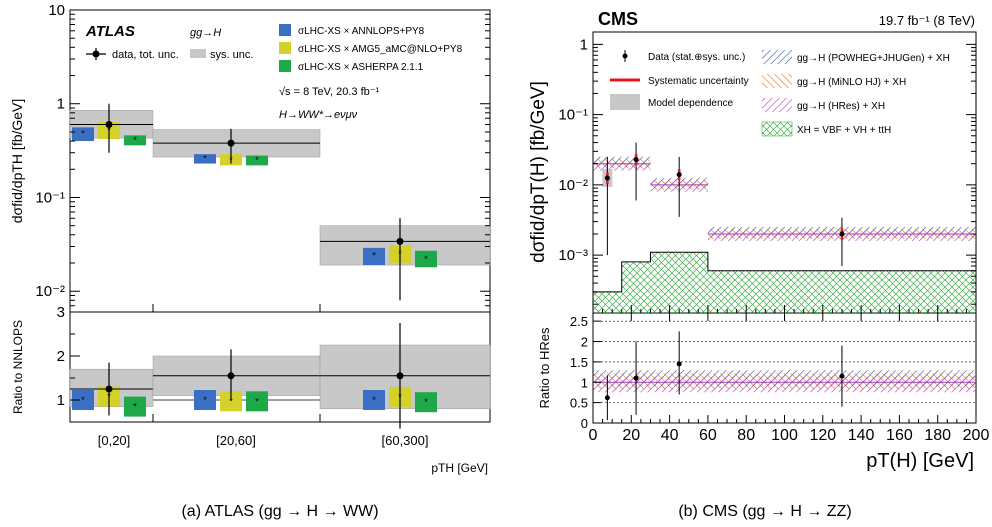  Describe the element at coordinates (96, 54) in the screenshot. I see `atlas-legend-data-dot` at that location.